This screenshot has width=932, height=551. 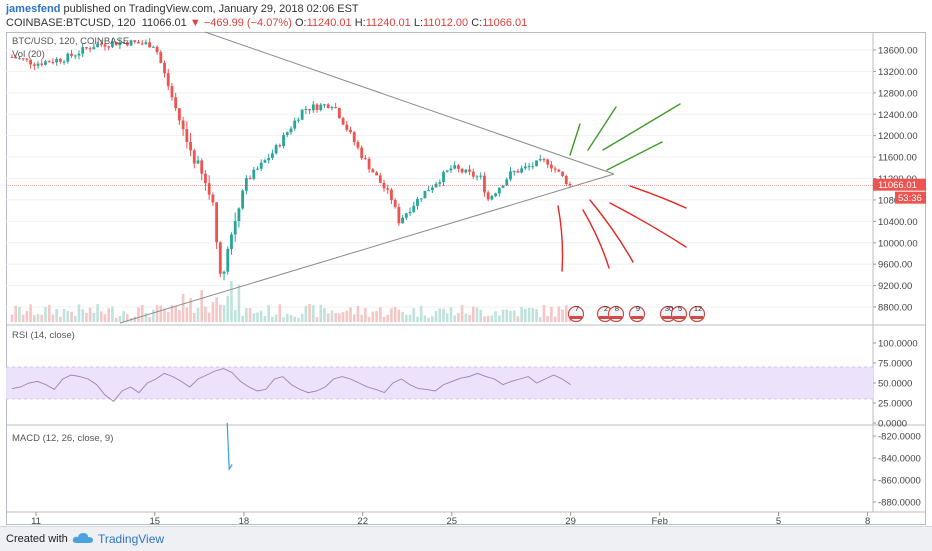 I want to click on high-value: 11240.01, so click(x=388, y=23).